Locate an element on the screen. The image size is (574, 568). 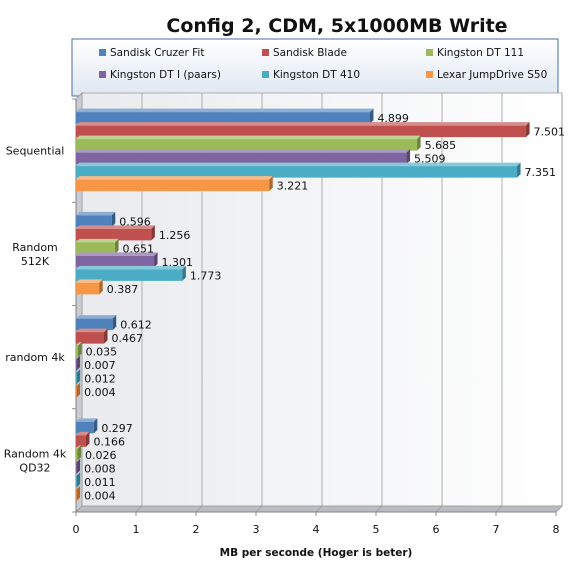
category-label: Sequential is located at coordinates (35, 151).